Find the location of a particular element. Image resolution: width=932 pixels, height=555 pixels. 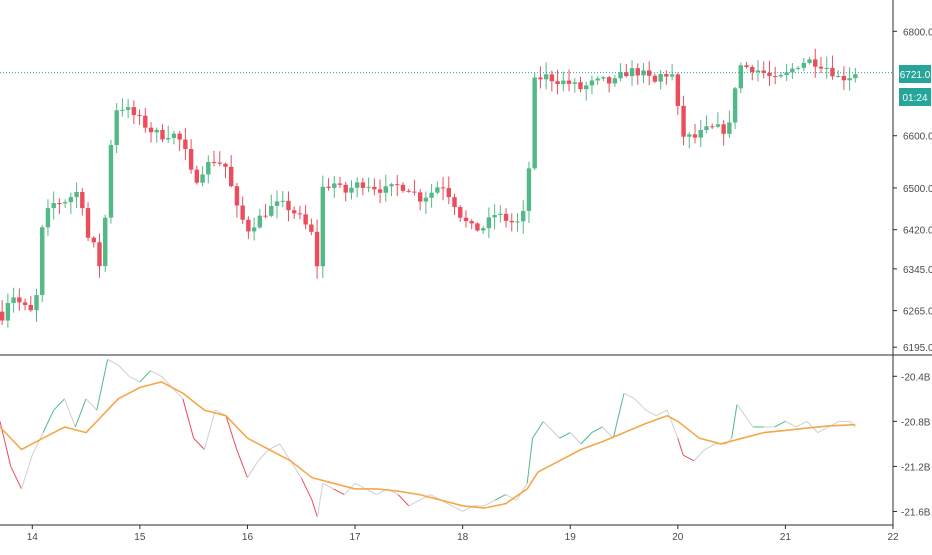

time-axis-tick-label: 21 is located at coordinates (786, 537).